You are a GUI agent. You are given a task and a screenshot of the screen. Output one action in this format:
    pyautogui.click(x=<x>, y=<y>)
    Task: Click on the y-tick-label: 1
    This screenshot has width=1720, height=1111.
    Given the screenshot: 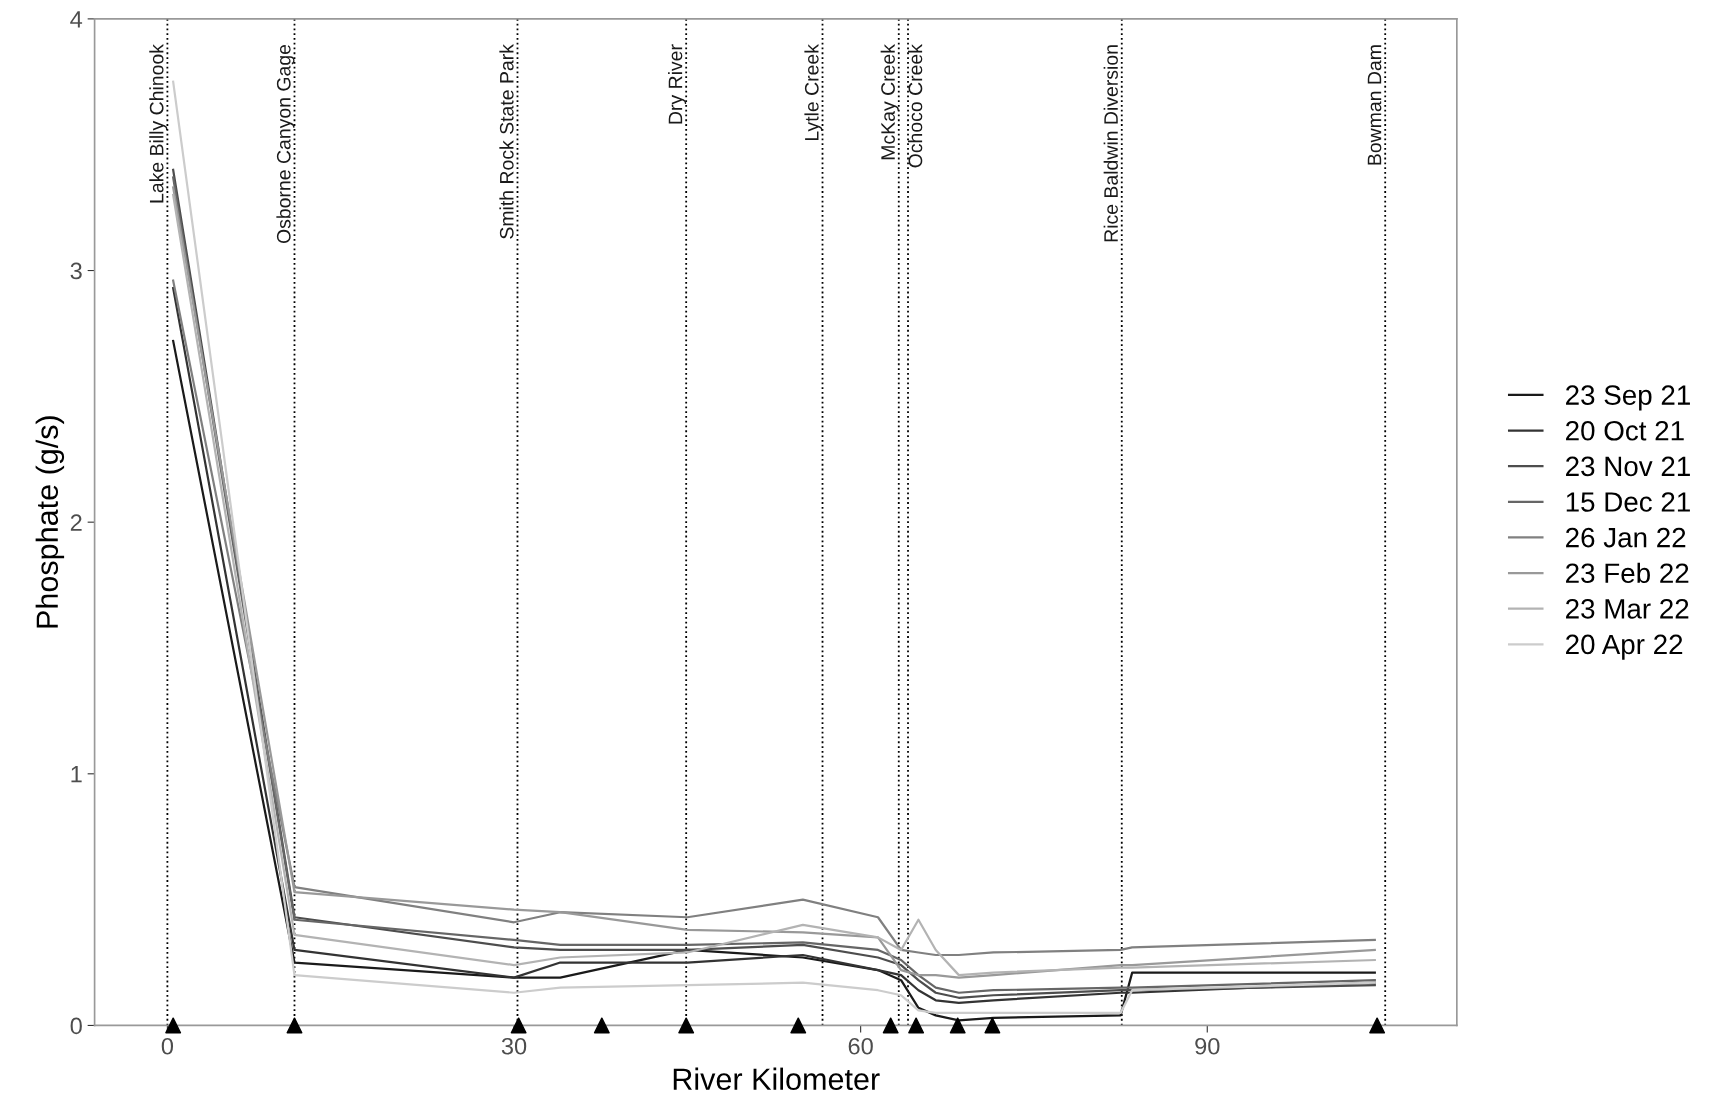 What is the action you would take?
    pyautogui.click(x=76, y=774)
    